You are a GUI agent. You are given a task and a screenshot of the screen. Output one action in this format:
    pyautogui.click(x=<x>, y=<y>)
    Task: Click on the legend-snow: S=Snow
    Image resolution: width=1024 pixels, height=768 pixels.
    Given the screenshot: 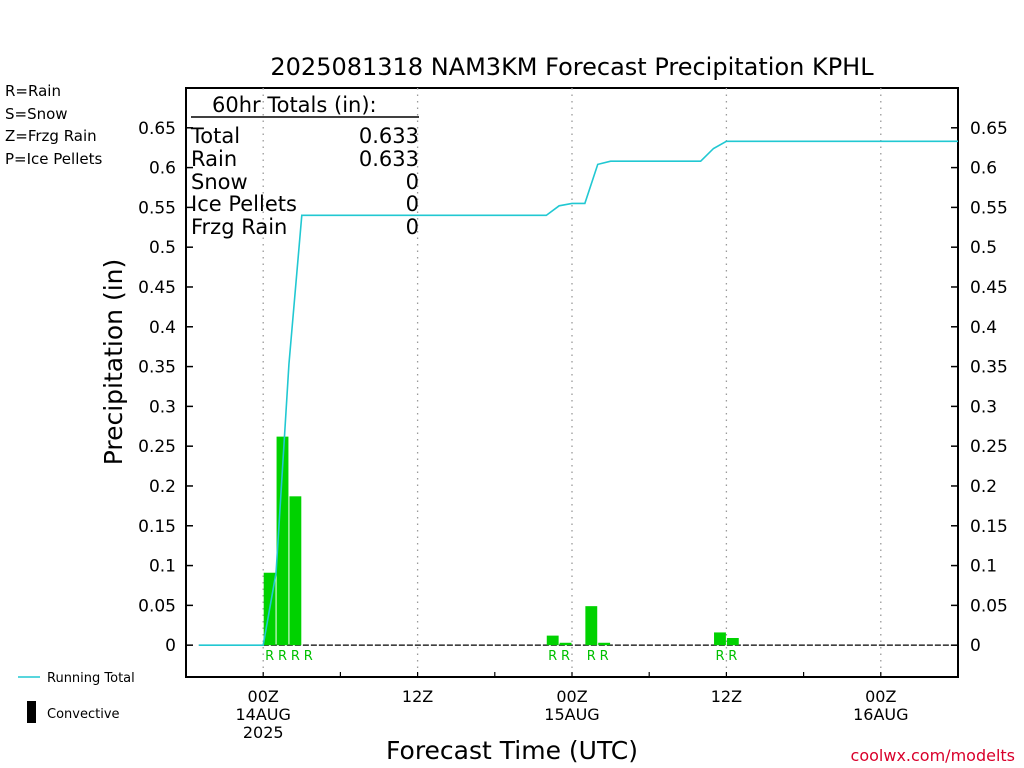 What is the action you would take?
    pyautogui.click(x=36, y=114)
    